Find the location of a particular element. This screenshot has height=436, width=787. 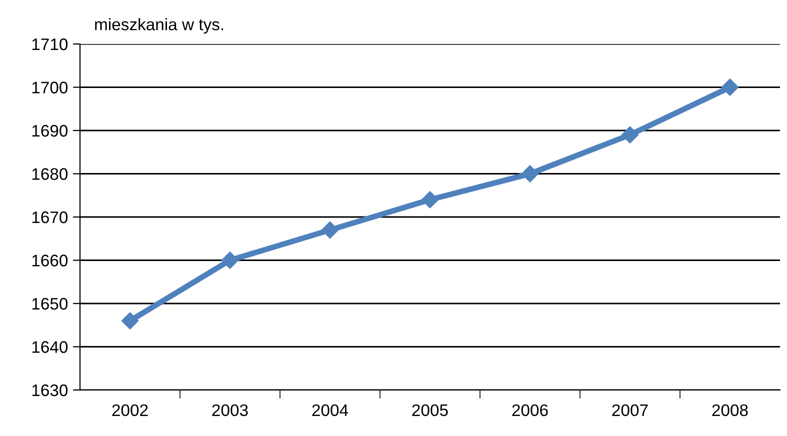

y-axis-title: mieszkania w tys. is located at coordinates (159, 26).